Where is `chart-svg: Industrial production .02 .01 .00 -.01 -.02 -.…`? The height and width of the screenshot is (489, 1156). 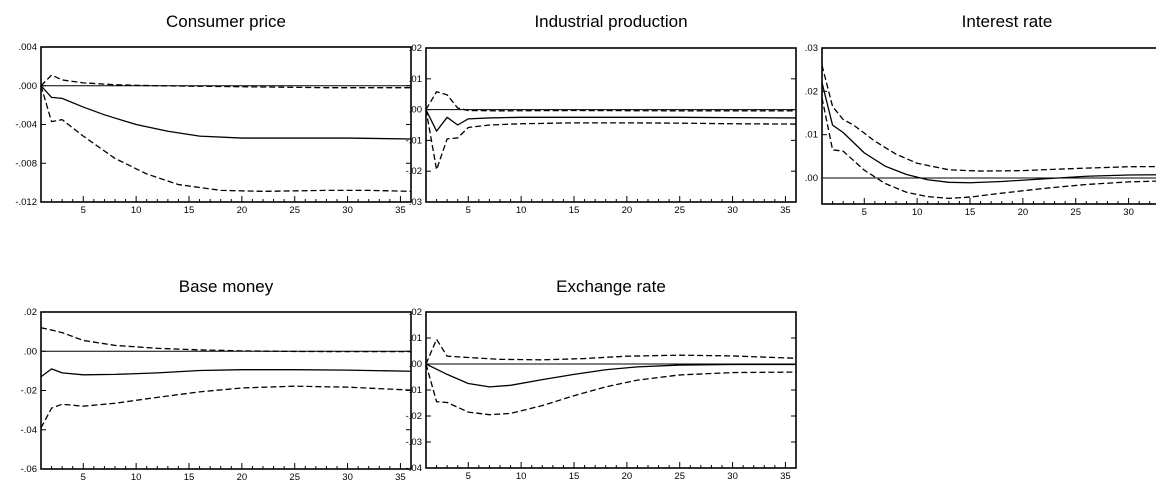
chart-svg: Industrial production .02 .01 .00 -.01 -.02 -.… is located at coordinates (601, 114).